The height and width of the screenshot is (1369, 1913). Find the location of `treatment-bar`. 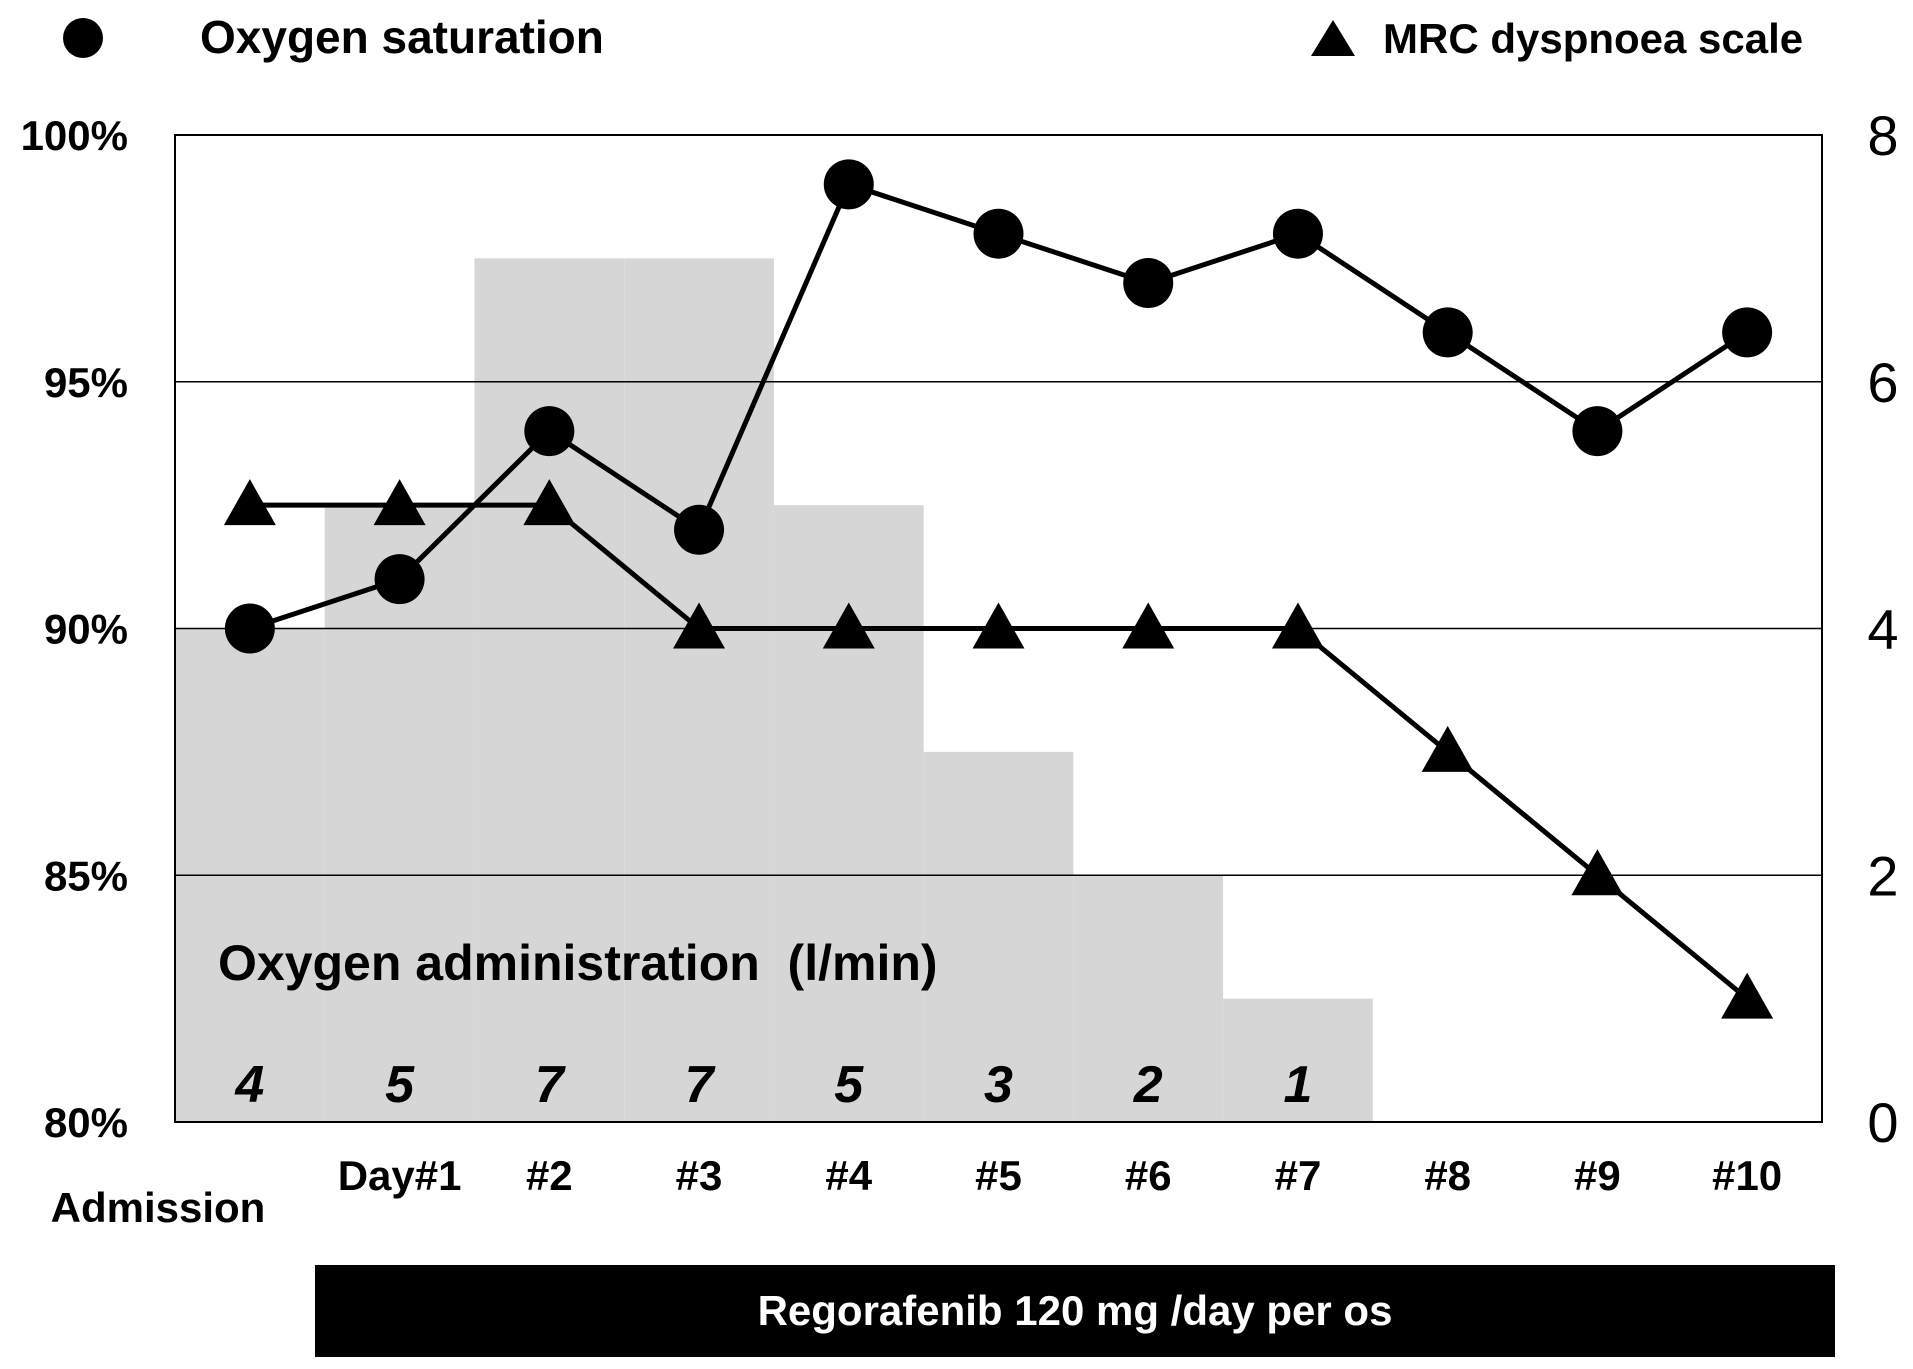

treatment-bar is located at coordinates (1075, 1311).